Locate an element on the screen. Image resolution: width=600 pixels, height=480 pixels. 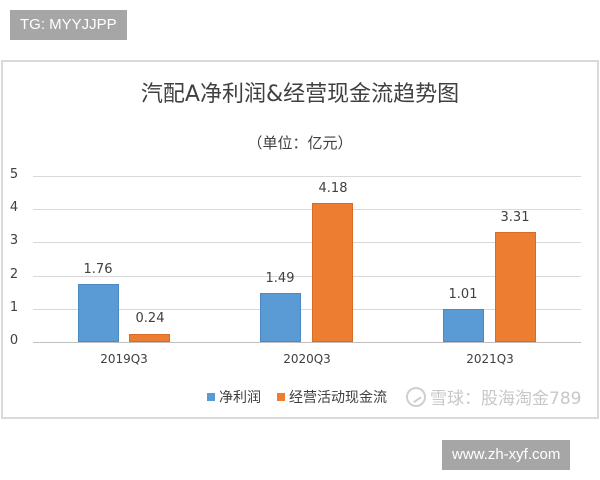
chart-legend: 净利润 经营活动现金流 is located at coordinates (305, 397).